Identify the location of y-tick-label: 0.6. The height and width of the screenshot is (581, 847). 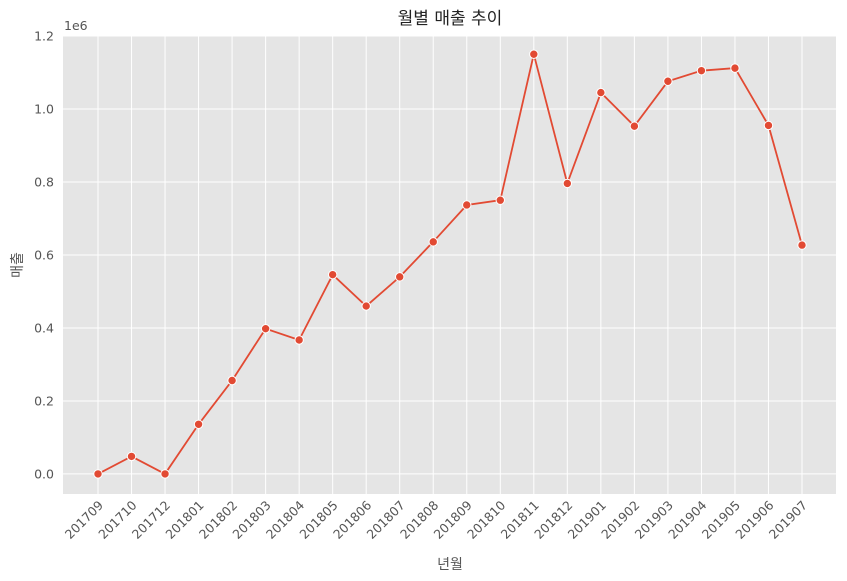
(44, 254).